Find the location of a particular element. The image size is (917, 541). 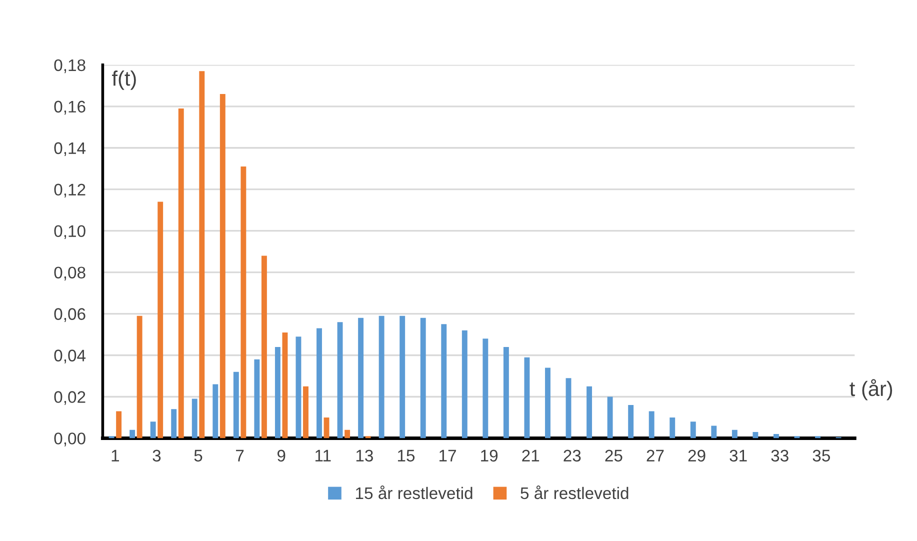

x-tick-label: 5 is located at coordinates (198, 456).